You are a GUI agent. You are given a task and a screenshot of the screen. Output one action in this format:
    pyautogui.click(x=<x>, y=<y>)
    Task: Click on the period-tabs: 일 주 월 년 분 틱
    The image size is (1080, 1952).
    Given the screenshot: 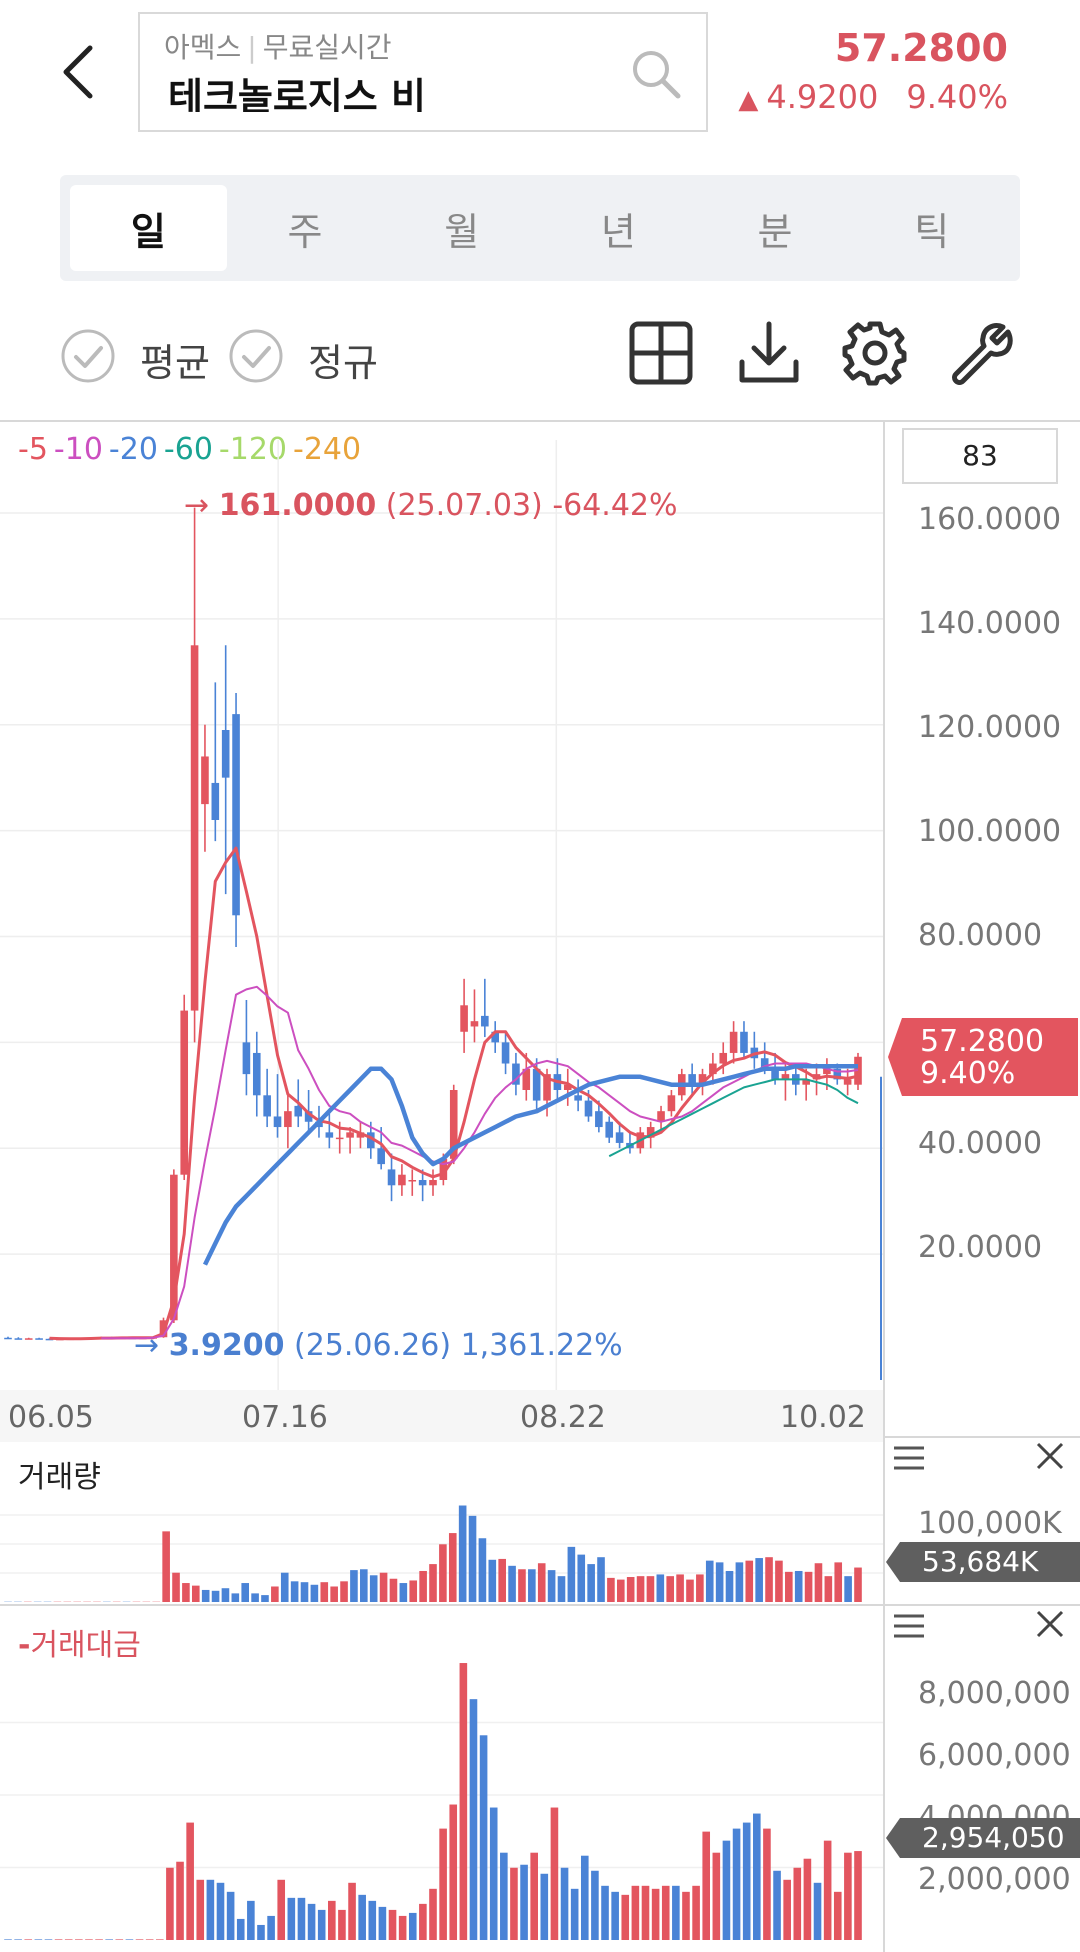 What is the action you would take?
    pyautogui.click(x=540, y=228)
    